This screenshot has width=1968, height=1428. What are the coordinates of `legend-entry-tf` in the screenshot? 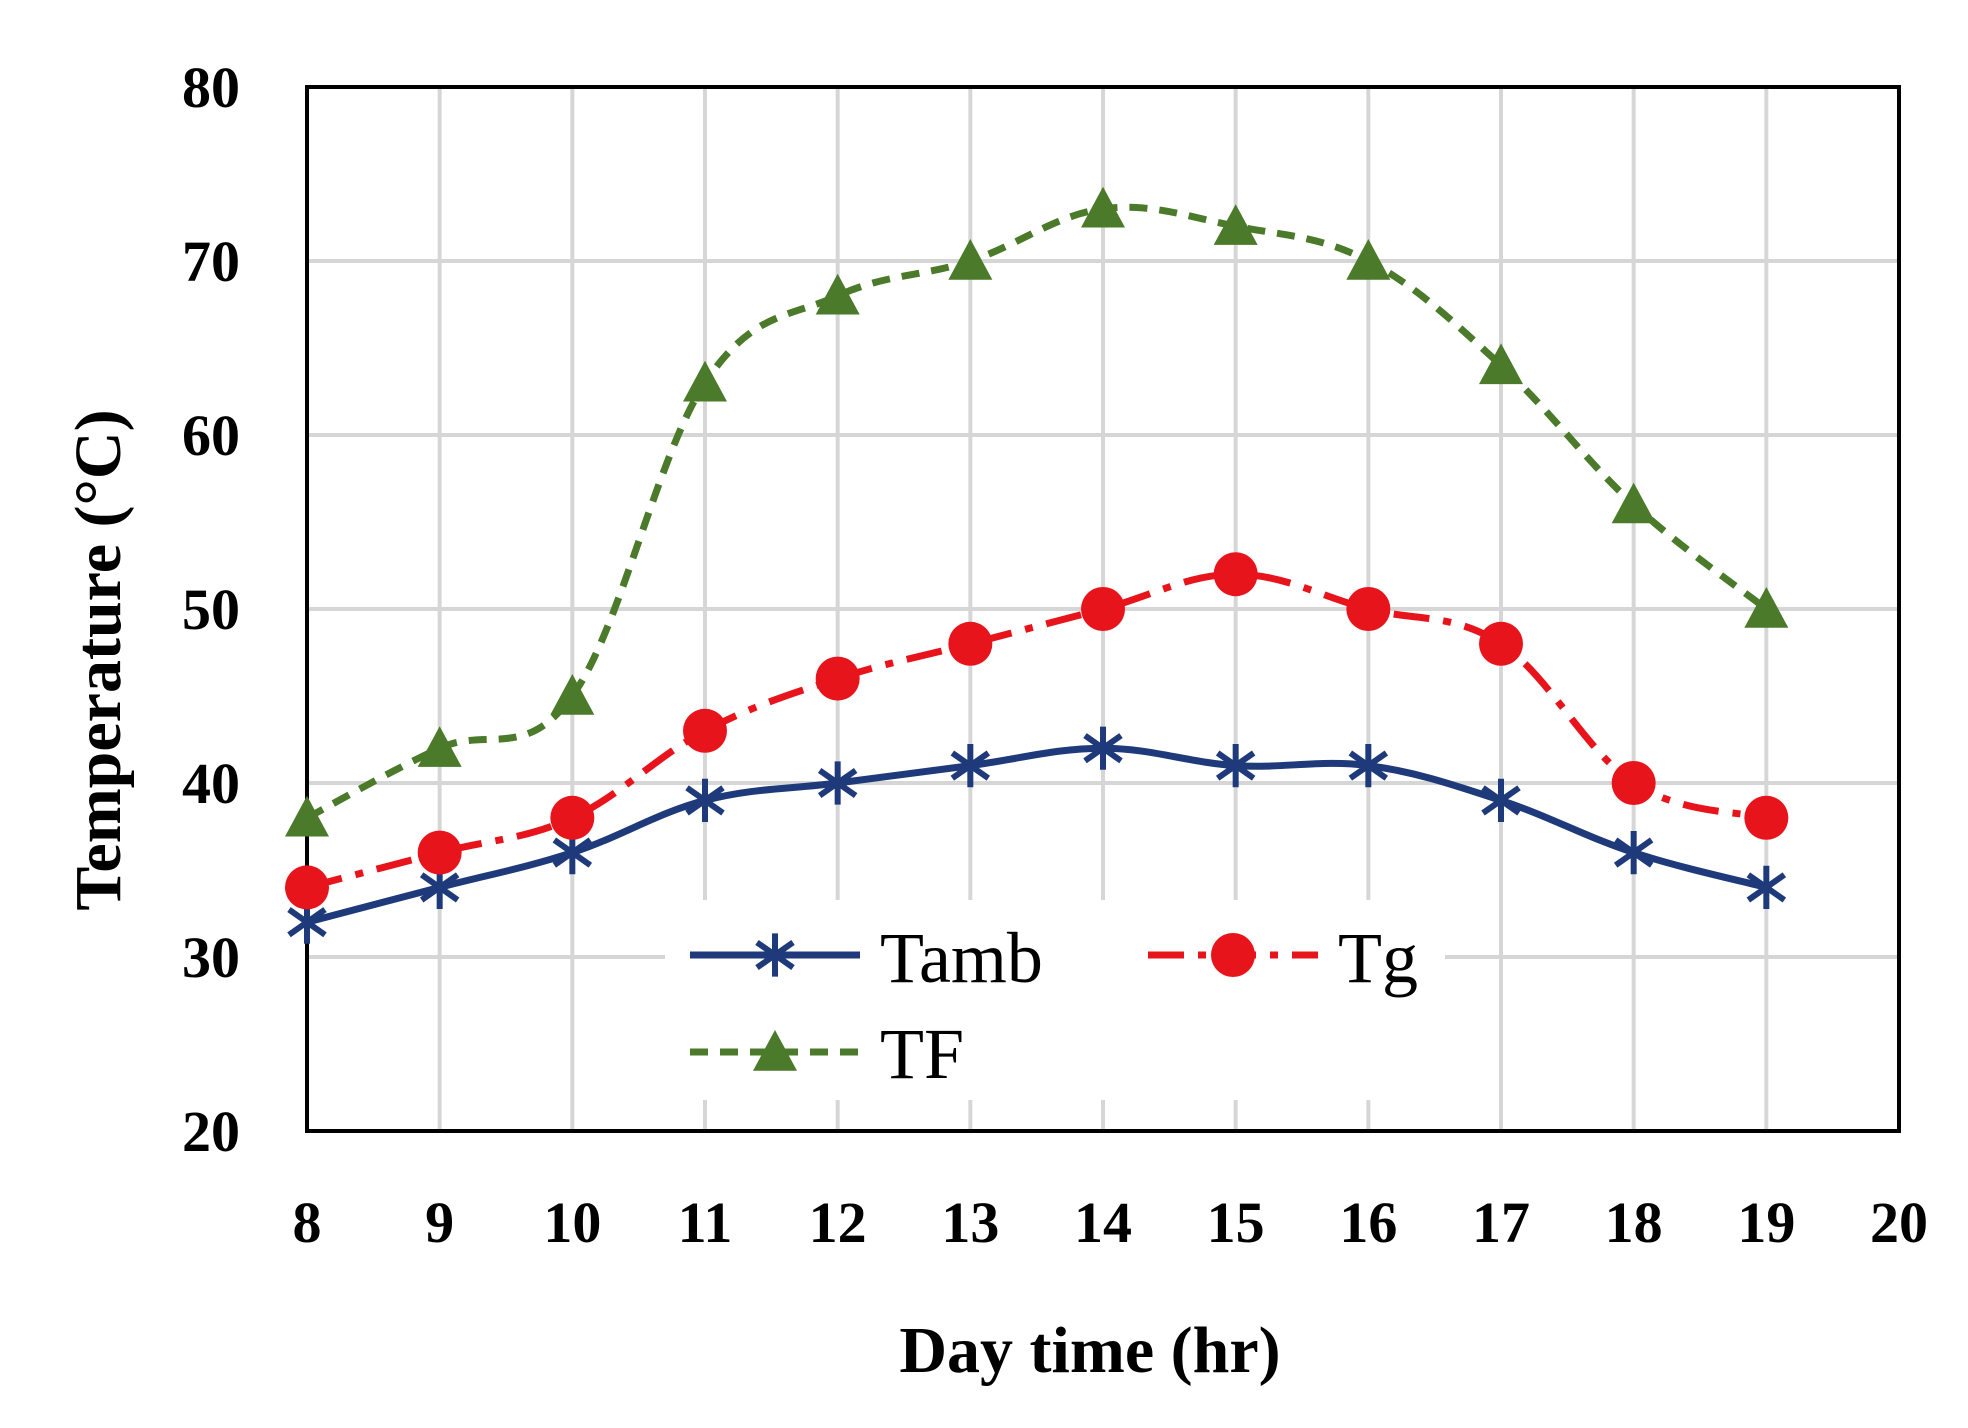 It's located at (775, 1050).